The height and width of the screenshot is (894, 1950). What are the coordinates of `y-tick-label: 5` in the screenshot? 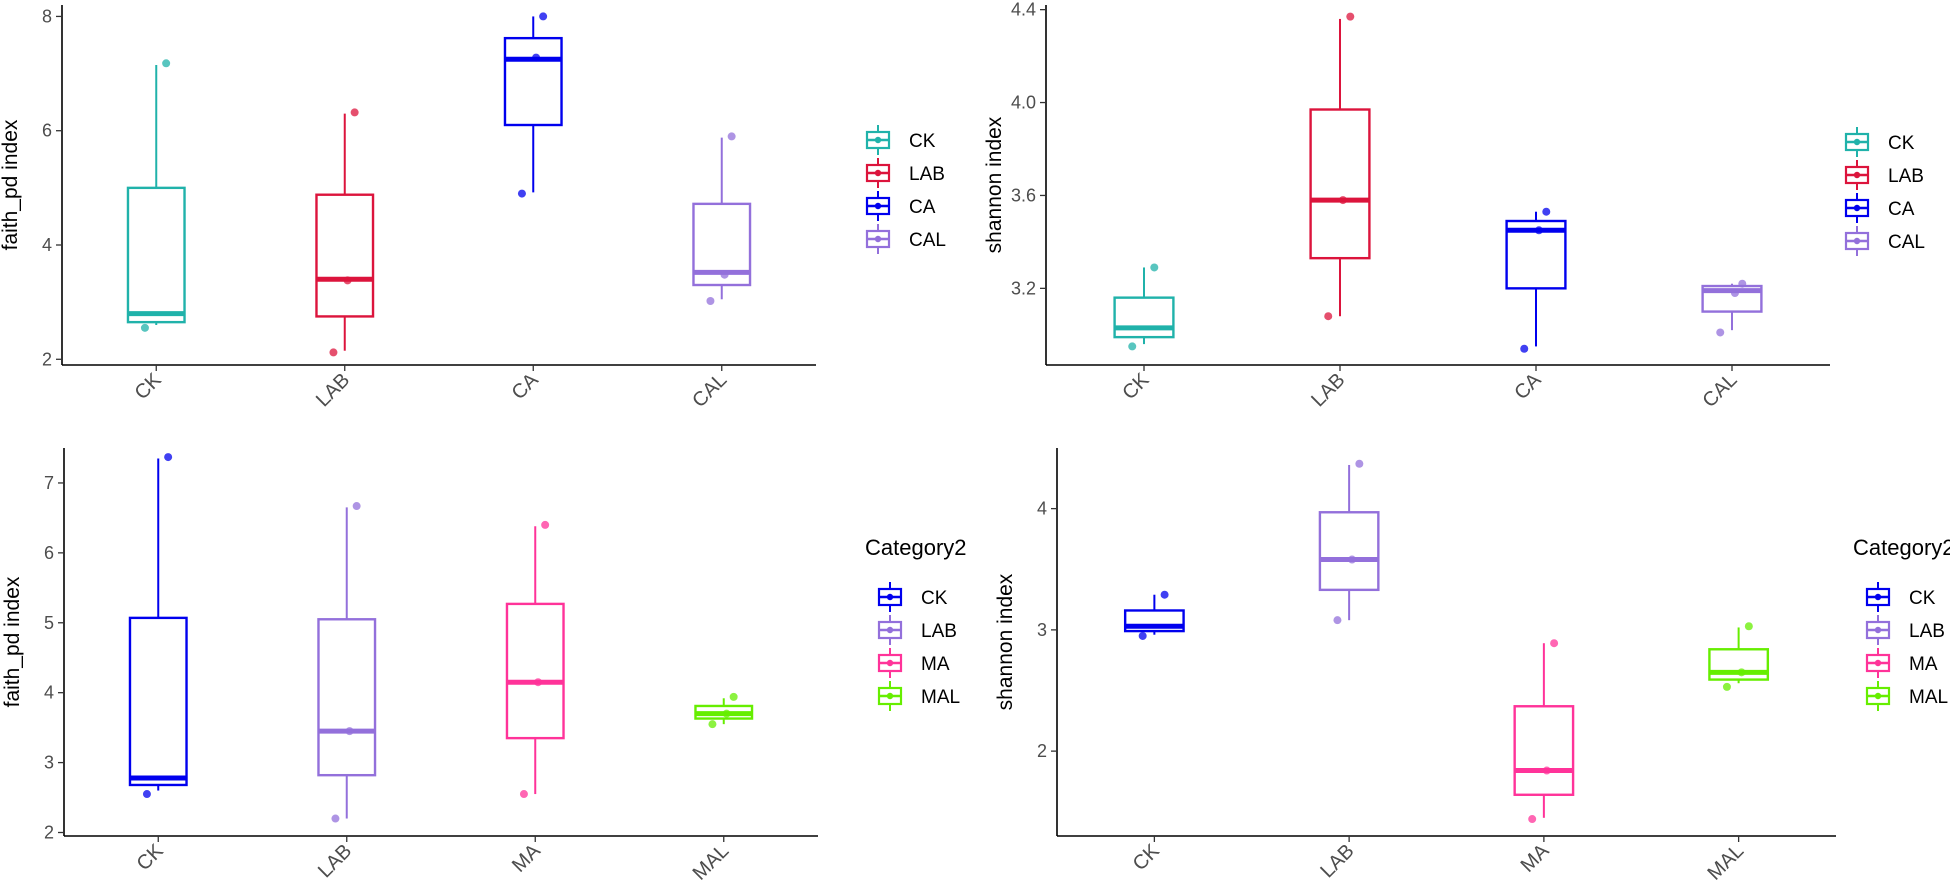 It's located at (49, 623).